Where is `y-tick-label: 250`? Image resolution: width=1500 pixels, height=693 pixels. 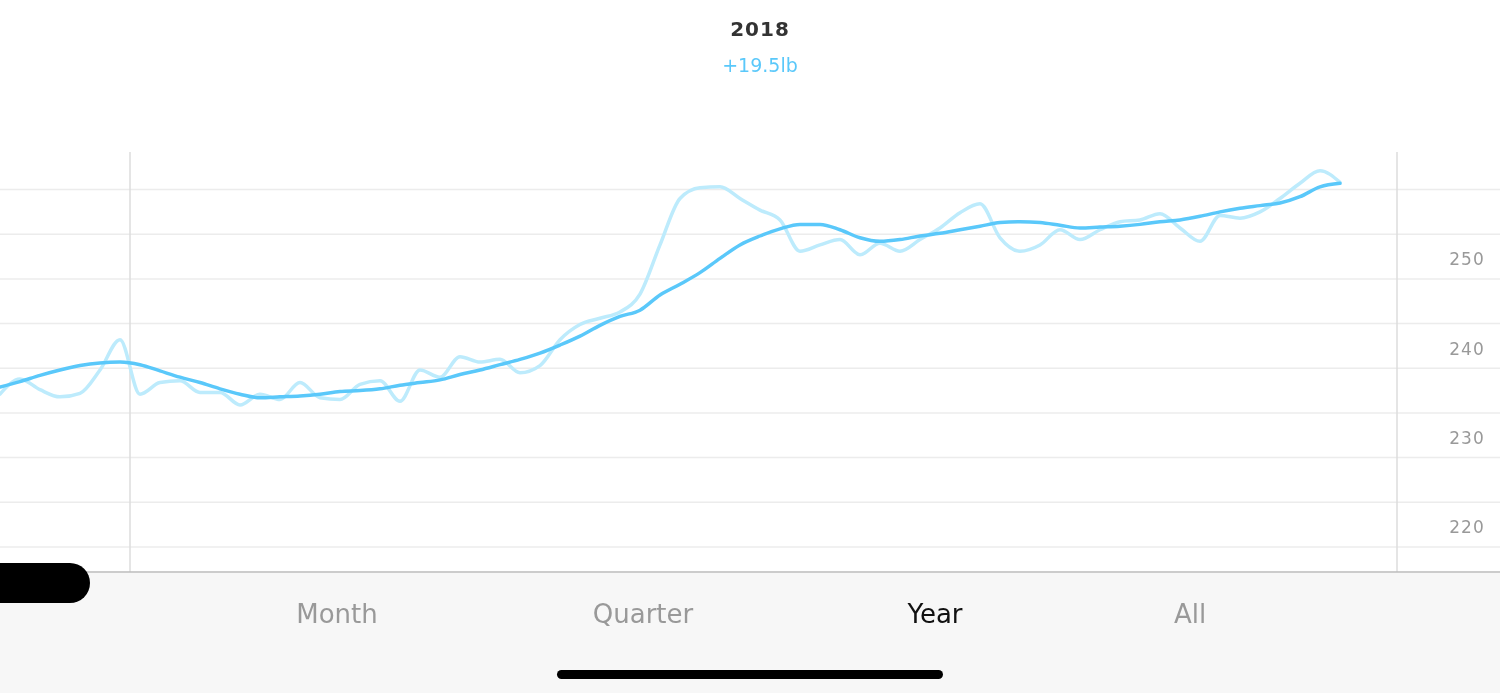 y-tick-label: 250 is located at coordinates (1467, 259).